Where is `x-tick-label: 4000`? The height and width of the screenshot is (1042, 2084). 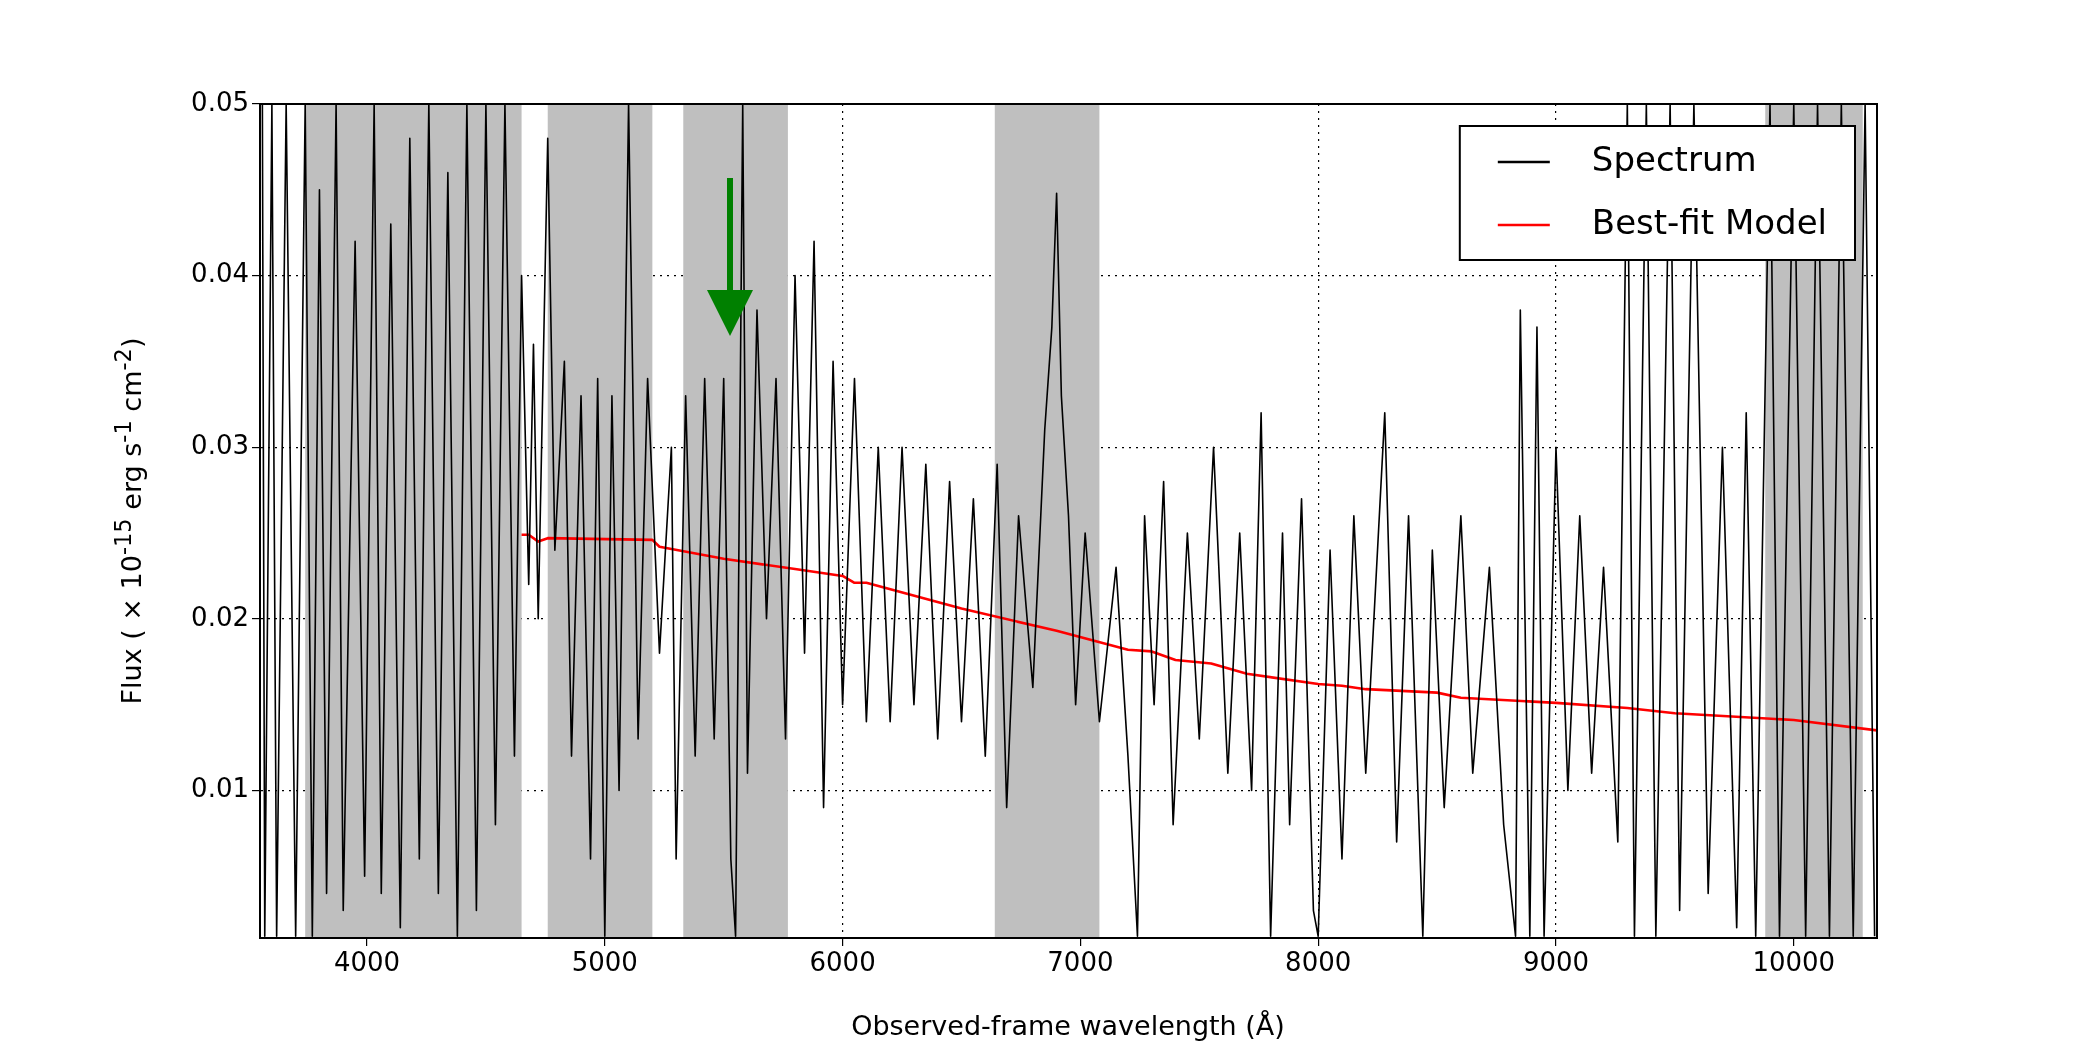 x-tick-label: 4000 is located at coordinates (367, 962).